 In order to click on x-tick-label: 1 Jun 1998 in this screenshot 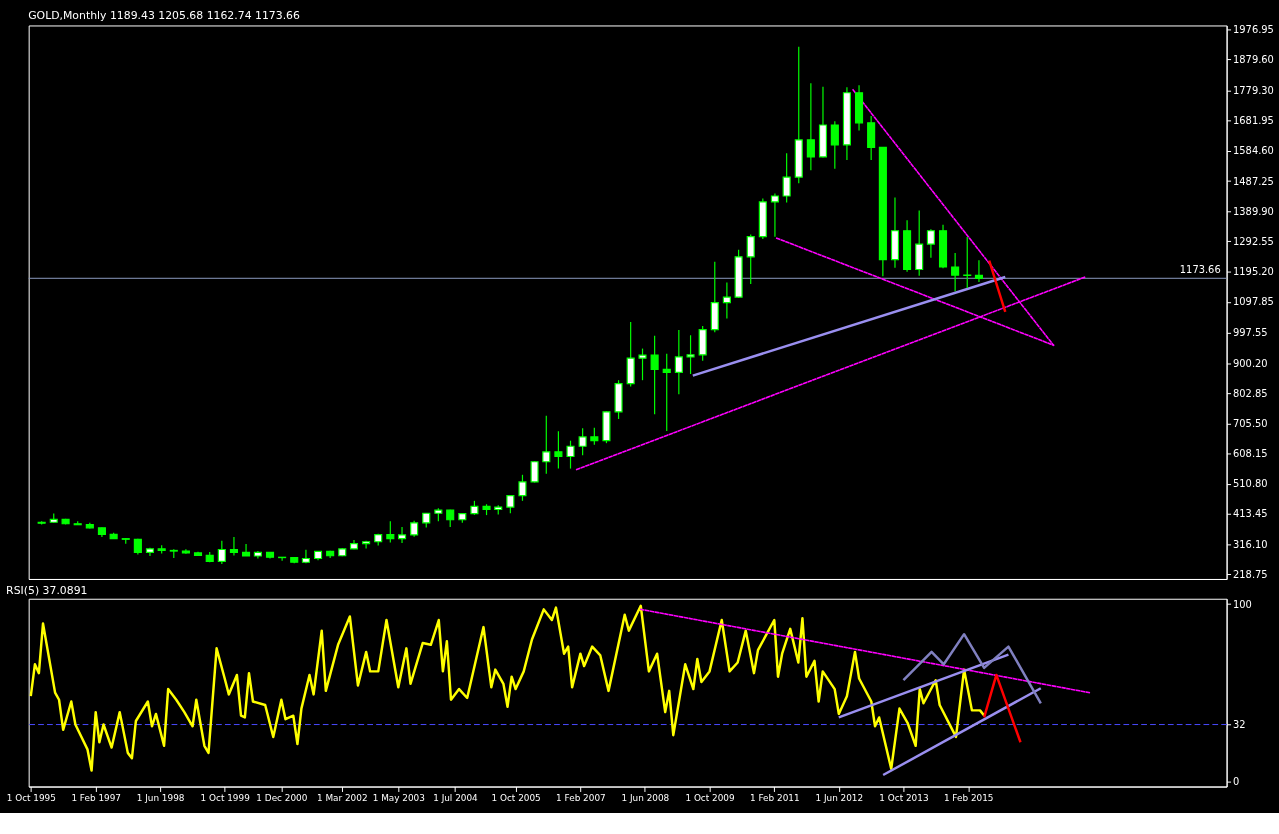, I will do `click(160, 797)`.